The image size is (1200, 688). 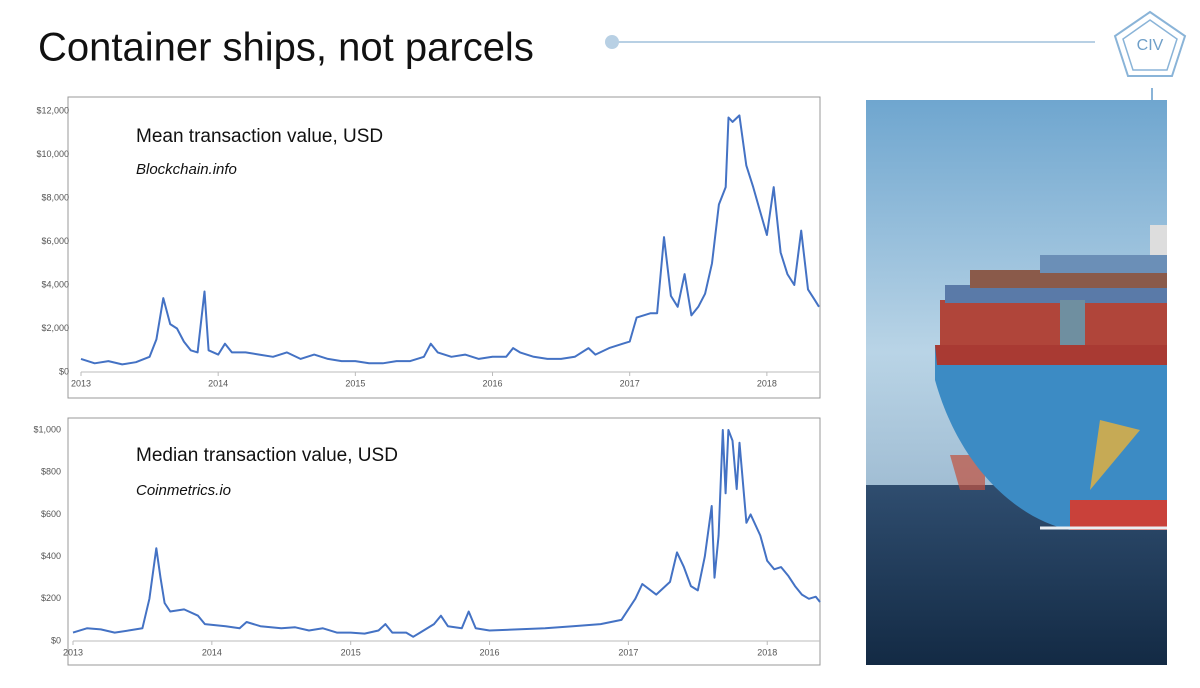 What do you see at coordinates (55, 328) in the screenshot?
I see `y-tick-label: $2,000` at bounding box center [55, 328].